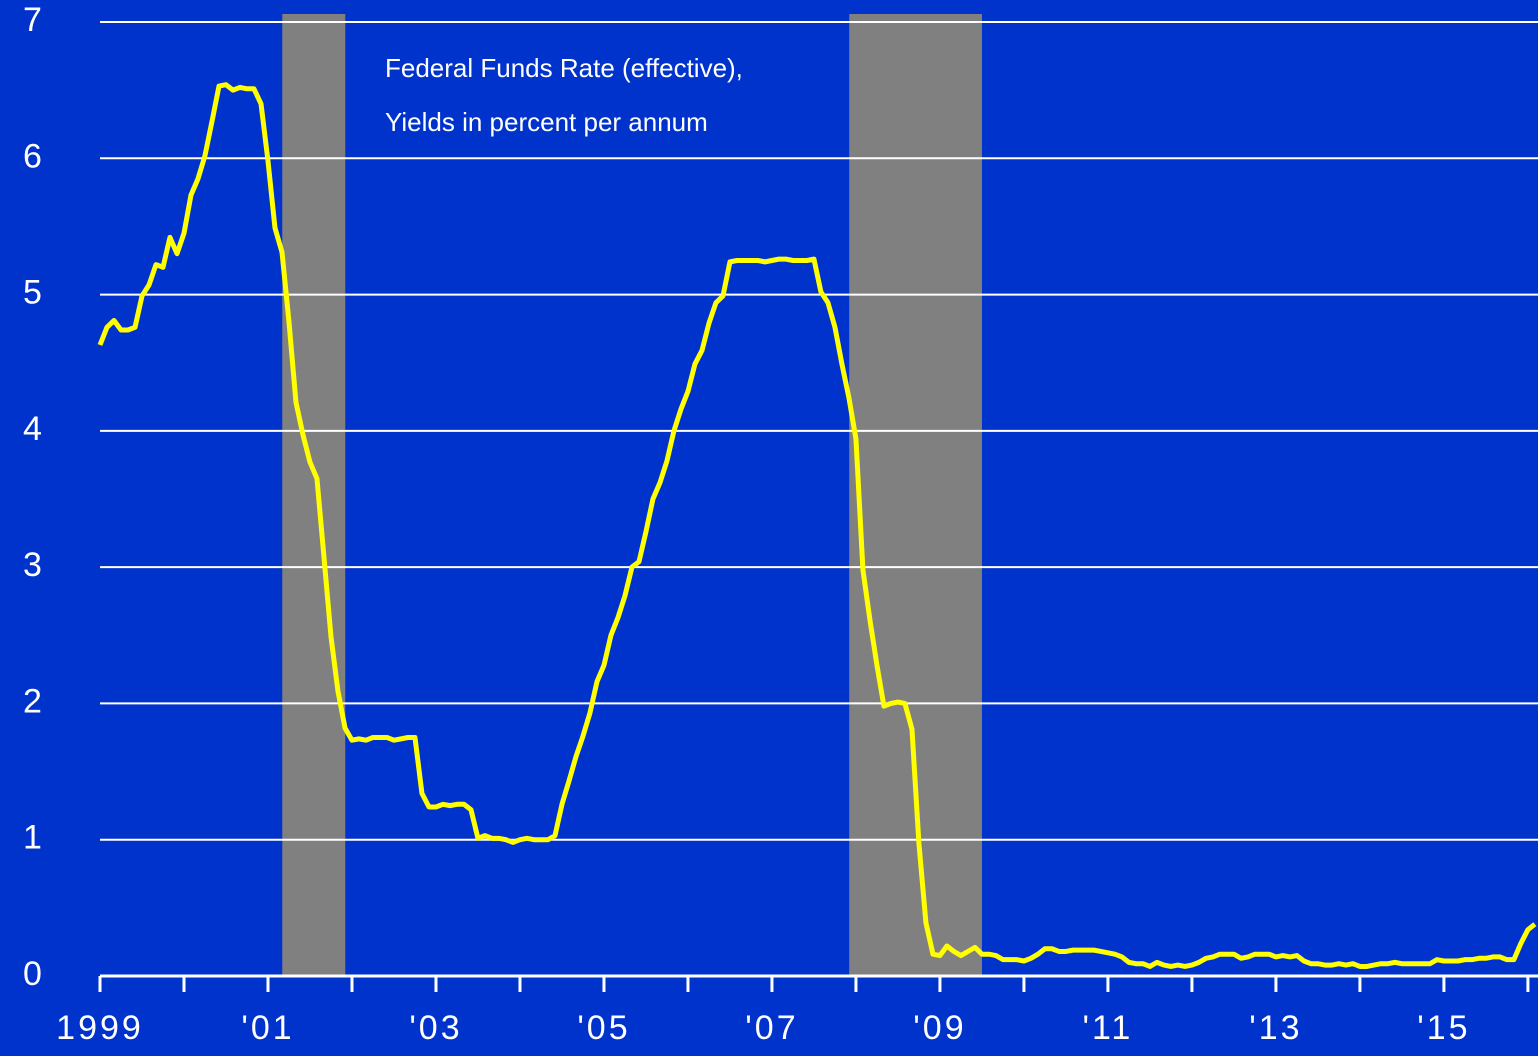 The height and width of the screenshot is (1061, 1538). What do you see at coordinates (34, 429) in the screenshot?
I see `y-tick-label: 4` at bounding box center [34, 429].